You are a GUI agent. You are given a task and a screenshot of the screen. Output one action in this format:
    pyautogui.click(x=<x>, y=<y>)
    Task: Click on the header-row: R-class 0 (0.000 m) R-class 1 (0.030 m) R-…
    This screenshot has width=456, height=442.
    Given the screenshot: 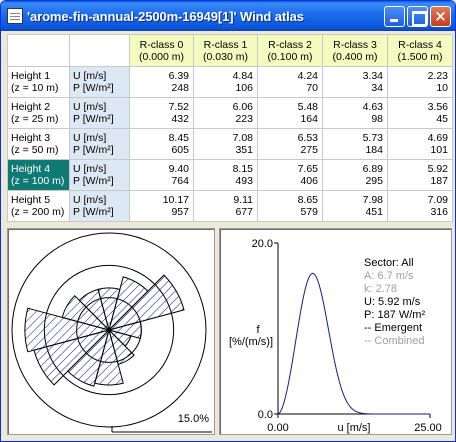 What is the action you would take?
    pyautogui.click(x=230, y=50)
    